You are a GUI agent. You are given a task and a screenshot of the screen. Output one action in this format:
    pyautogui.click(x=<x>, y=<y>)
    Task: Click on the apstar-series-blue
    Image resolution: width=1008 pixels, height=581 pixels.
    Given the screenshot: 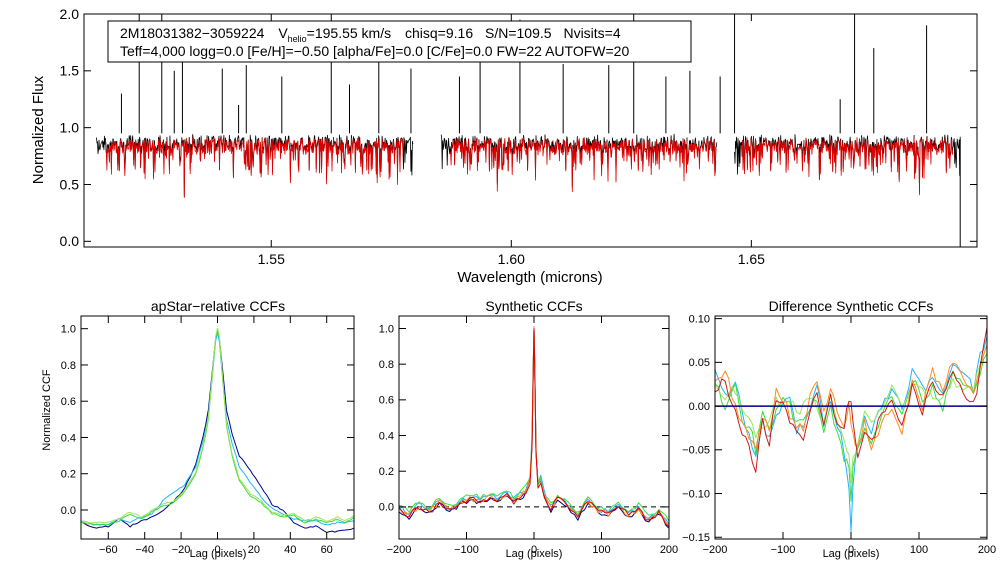 What is the action you would take?
    pyautogui.click(x=217, y=430)
    